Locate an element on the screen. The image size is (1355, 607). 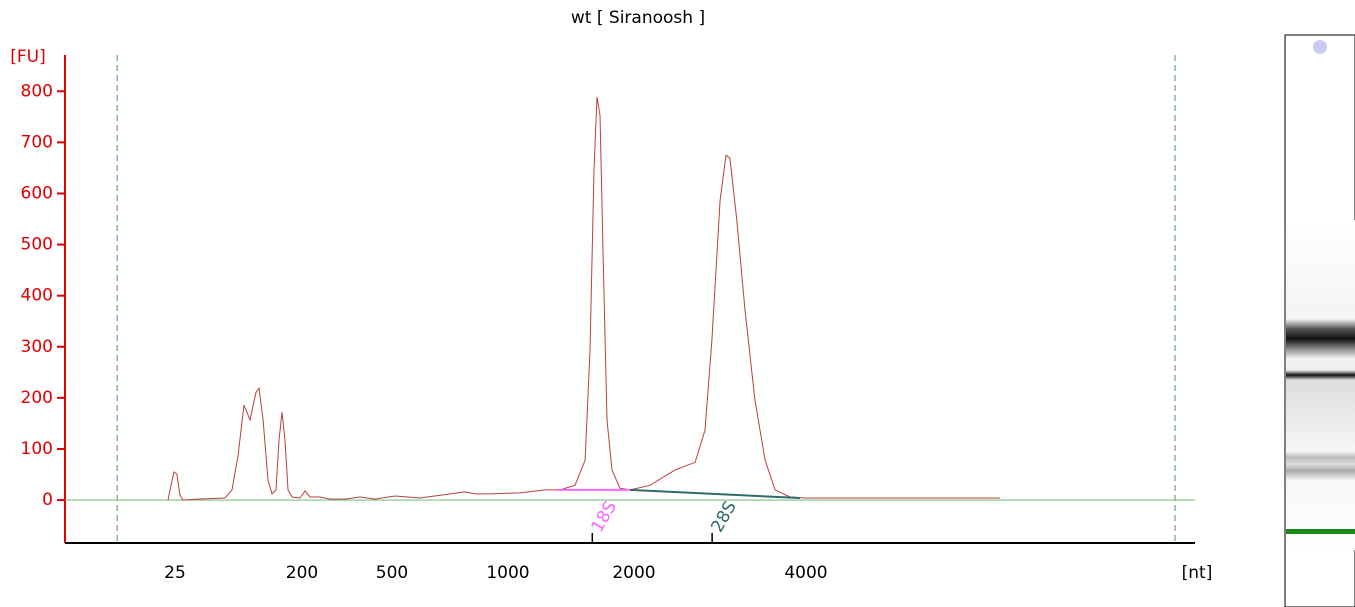
x-tick-label: 200 is located at coordinates (302, 573).